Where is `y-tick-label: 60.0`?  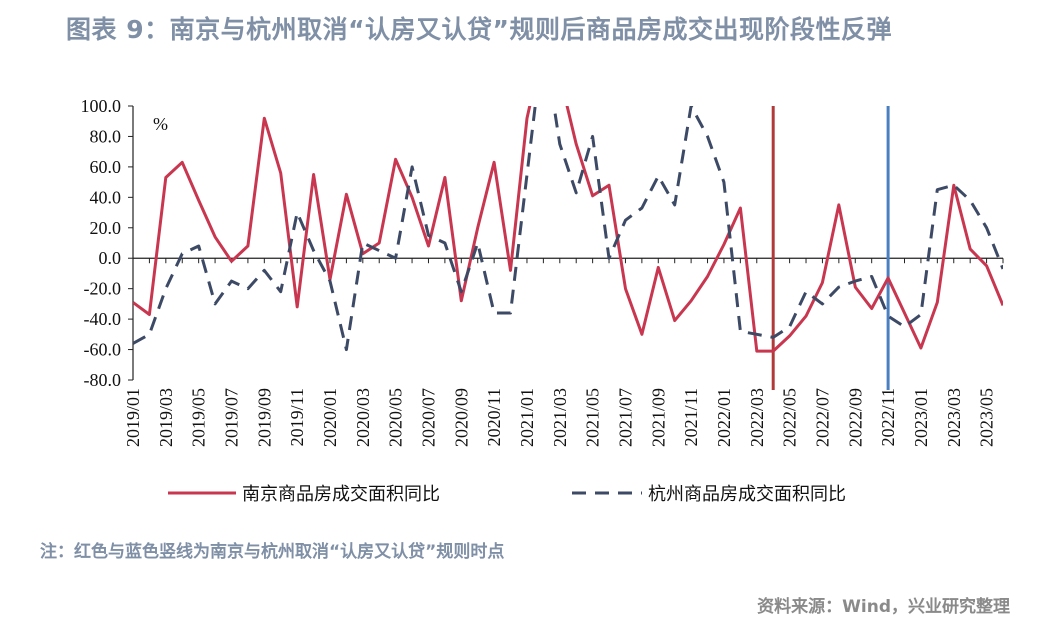 y-tick-label: 60.0 is located at coordinates (106, 167).